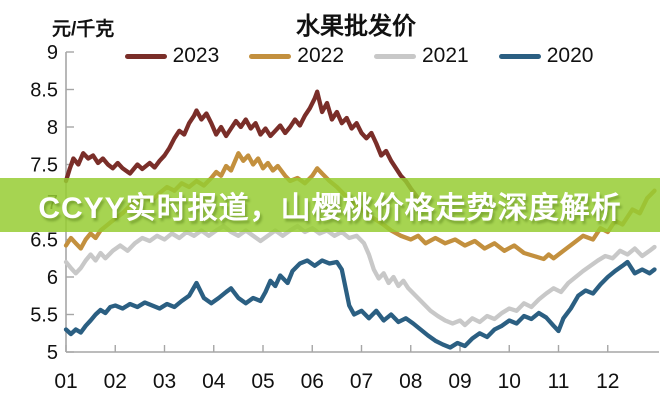  I want to click on news-ticker-banner: CCYY实时报道，山樱桃价格走势深度解析, so click(330, 205).